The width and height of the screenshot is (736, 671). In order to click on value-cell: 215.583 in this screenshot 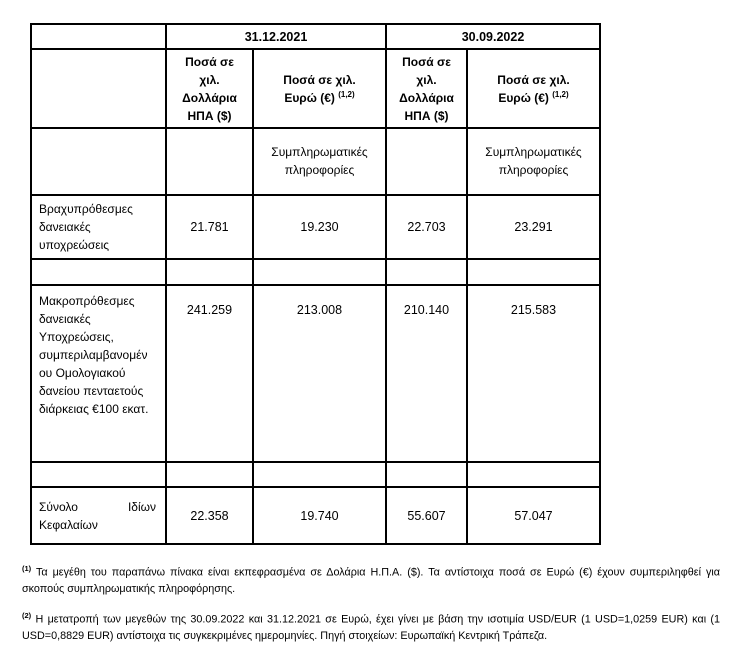, I will do `click(533, 373)`.